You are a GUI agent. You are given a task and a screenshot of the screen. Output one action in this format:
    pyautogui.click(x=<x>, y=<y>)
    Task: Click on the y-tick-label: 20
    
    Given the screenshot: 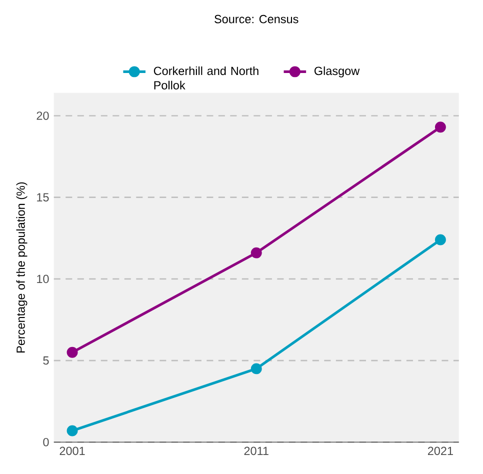 What is the action you would take?
    pyautogui.click(x=42, y=116)
    